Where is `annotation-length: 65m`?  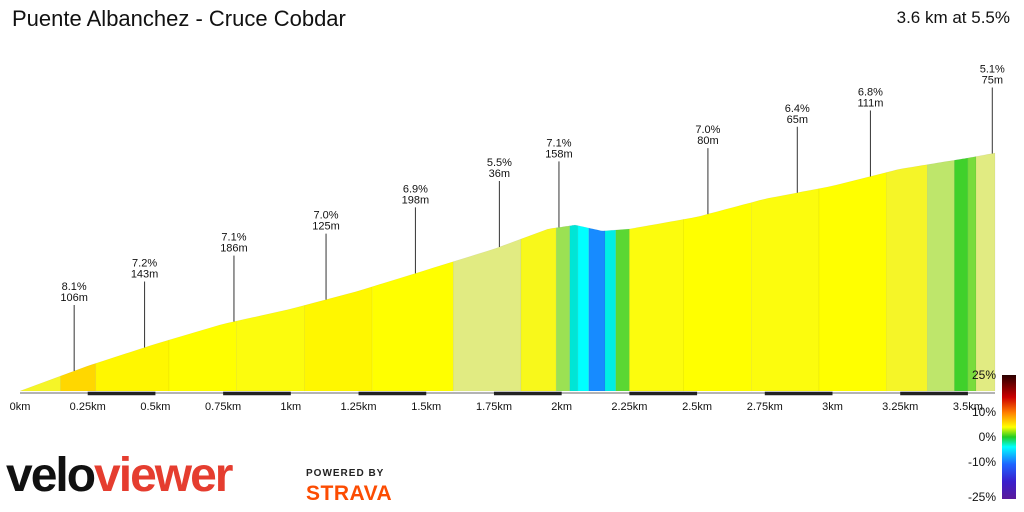 annotation-length: 65m is located at coordinates (797, 120).